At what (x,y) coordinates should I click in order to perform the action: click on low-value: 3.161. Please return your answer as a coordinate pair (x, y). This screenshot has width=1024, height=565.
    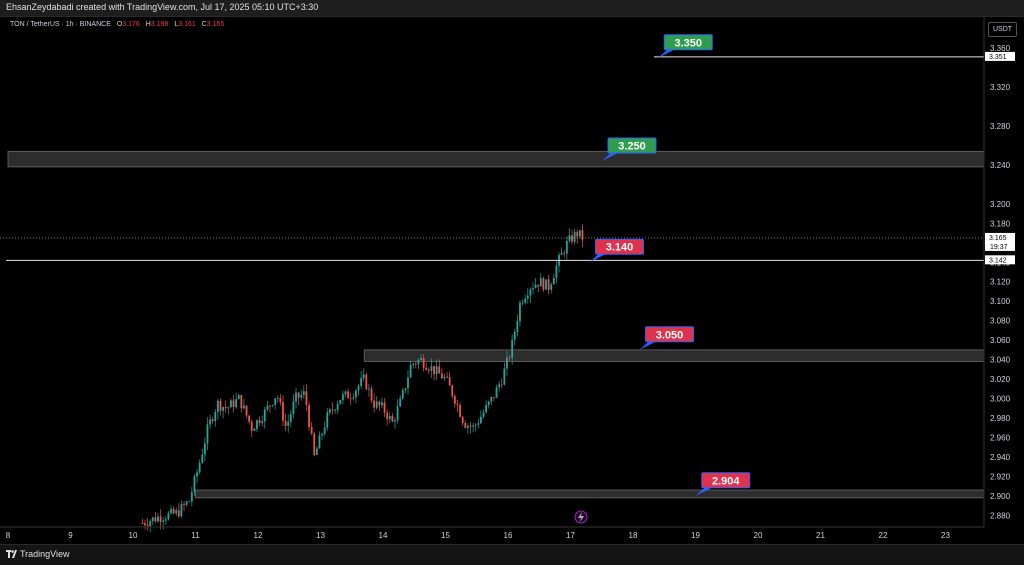
    Looking at the image, I should click on (187, 24).